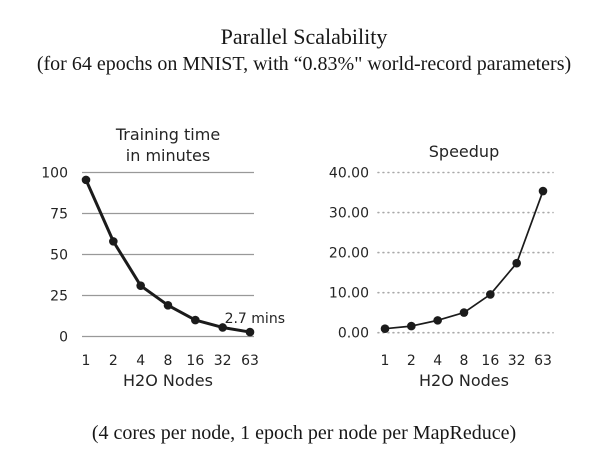 This screenshot has width=608, height=471. Describe the element at coordinates (59, 297) in the screenshot. I see `y-tick-label: 25` at that location.